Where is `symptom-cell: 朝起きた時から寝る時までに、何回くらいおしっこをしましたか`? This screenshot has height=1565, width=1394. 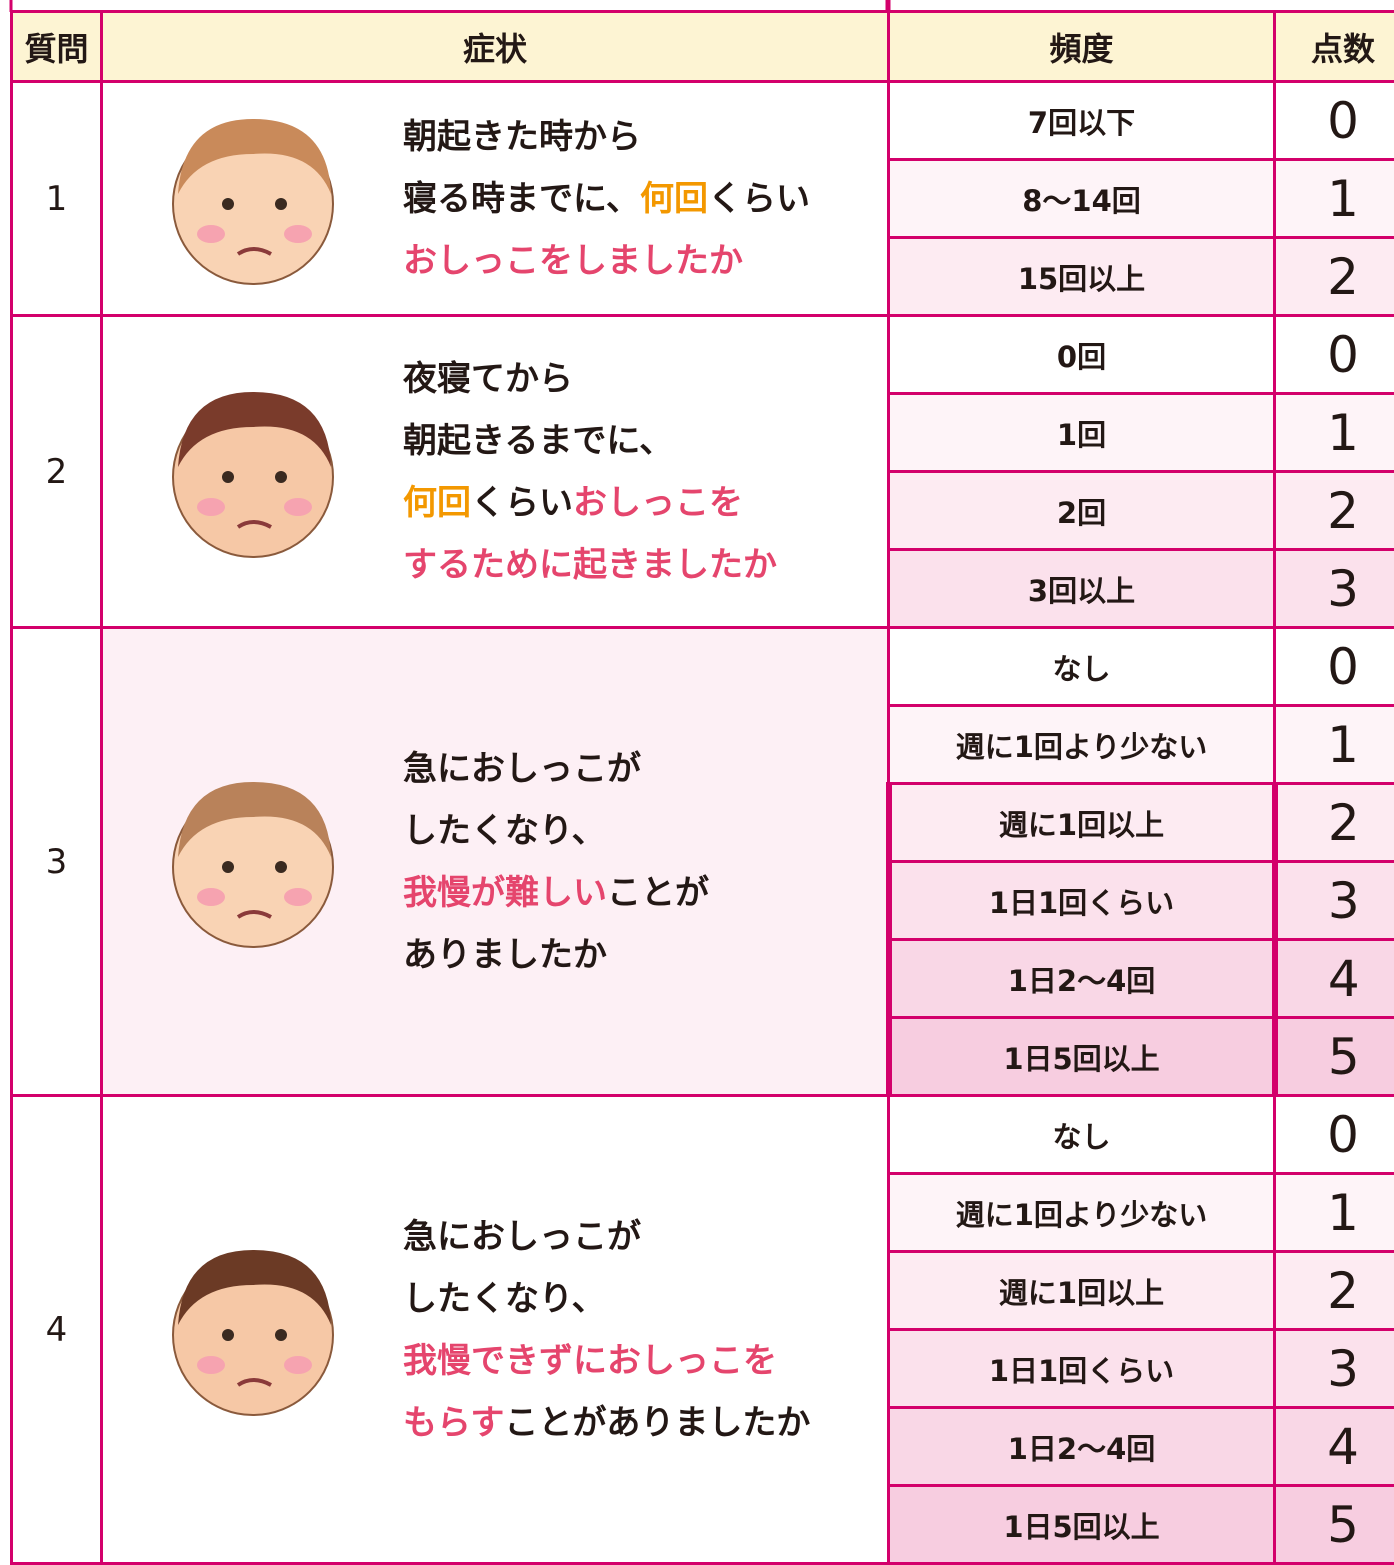 symptom-cell: 朝起きた時から寝る時までに、何回くらいおしっこをしましたか is located at coordinates (495, 199).